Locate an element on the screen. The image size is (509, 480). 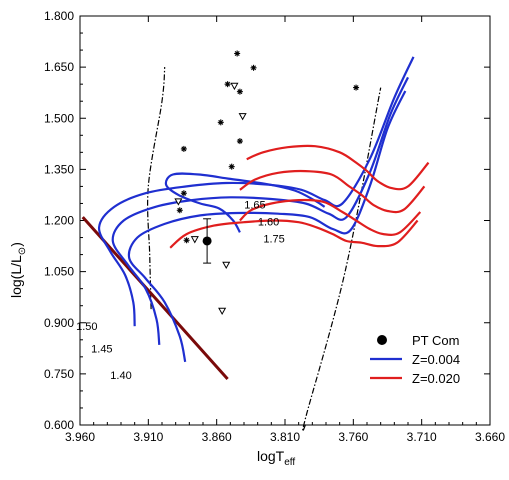
y-tick-label: 0.750 is located at coordinates (59, 374).